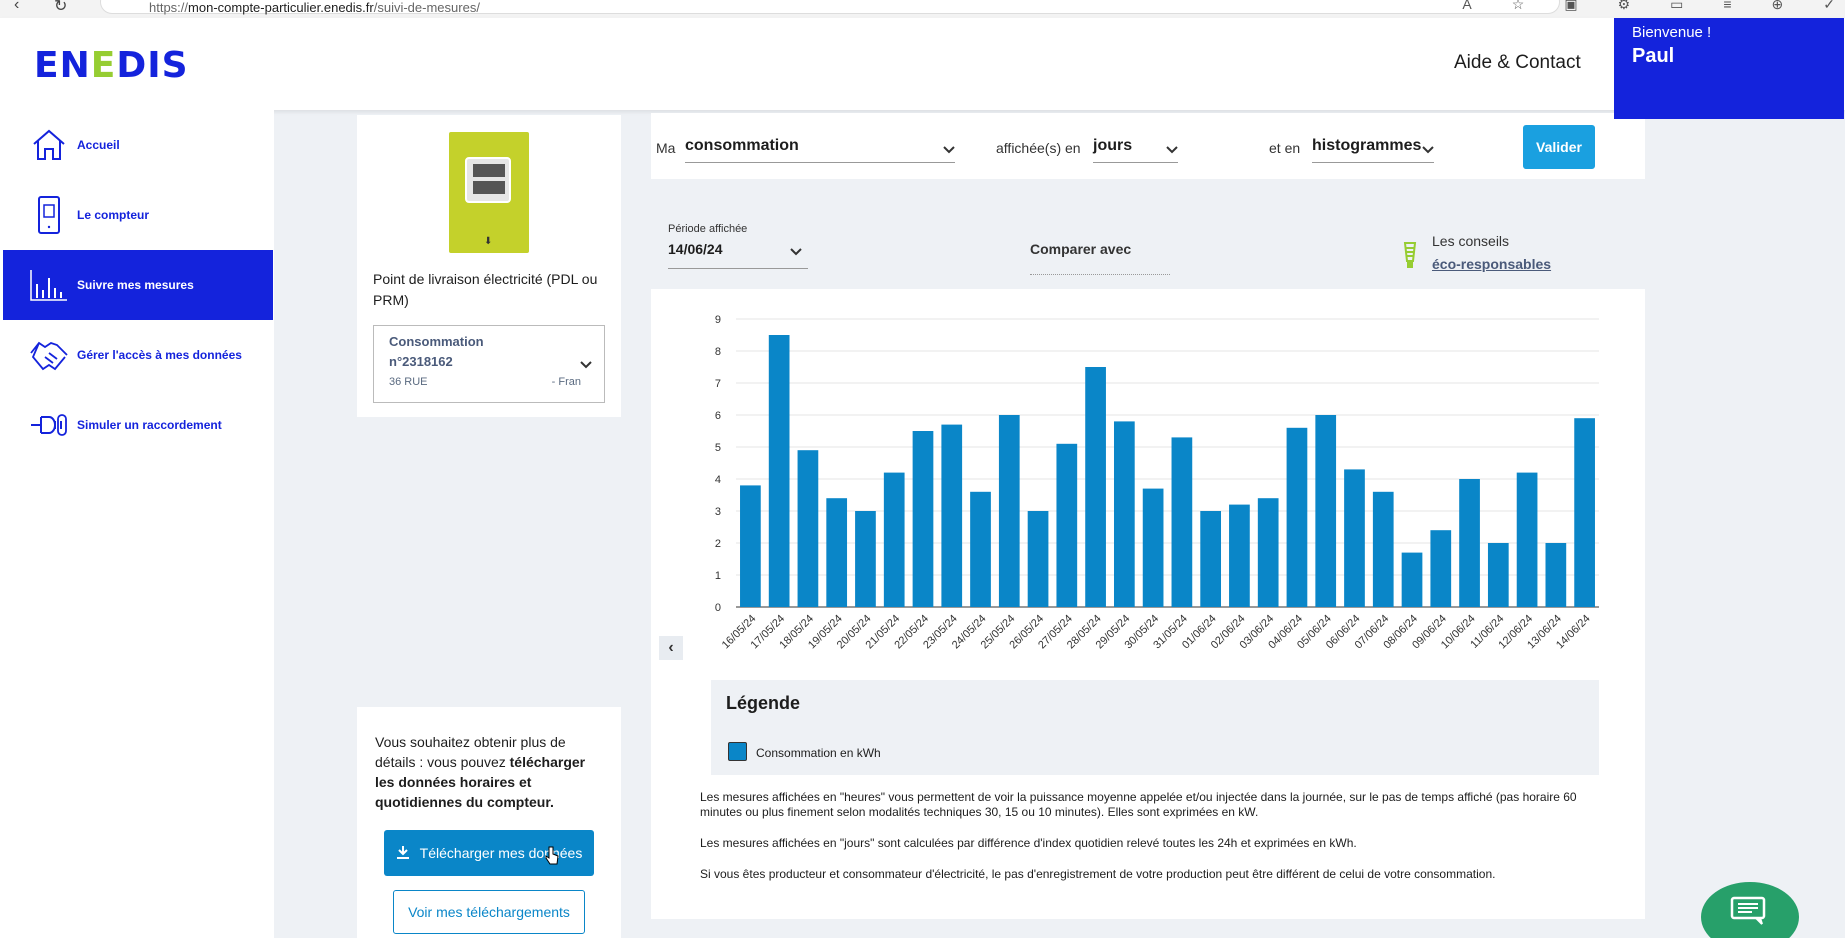  Describe the element at coordinates (1517, 62) in the screenshot. I see `help-contact-link: Aide & Contact` at that location.